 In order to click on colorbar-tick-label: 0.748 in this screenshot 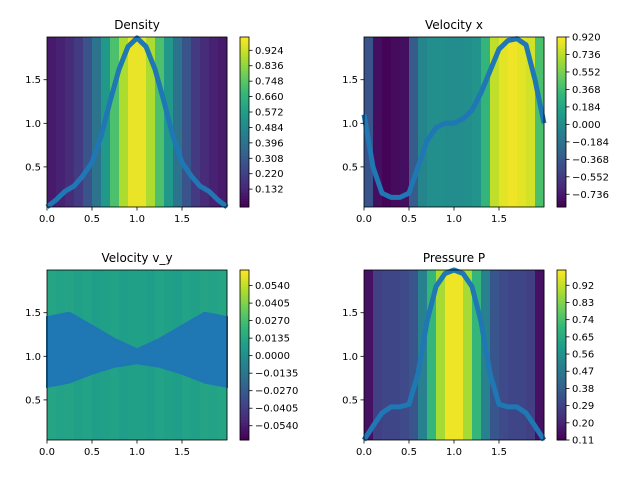, I will do `click(269, 82)`.